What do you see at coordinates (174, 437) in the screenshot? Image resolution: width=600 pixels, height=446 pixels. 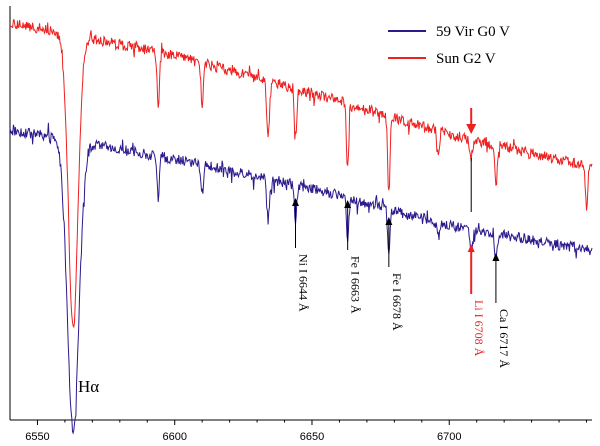 I see `x-tick-label: 6600` at bounding box center [174, 437].